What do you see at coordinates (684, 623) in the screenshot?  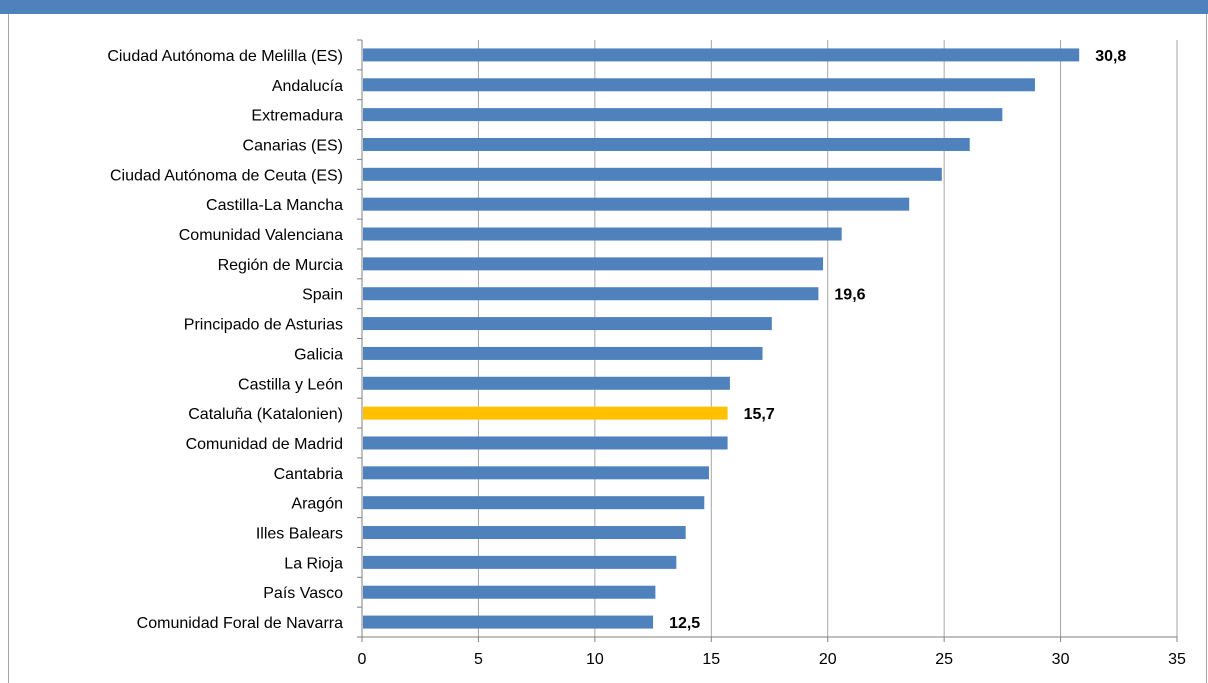 I see `data-label: 12,5` at bounding box center [684, 623].